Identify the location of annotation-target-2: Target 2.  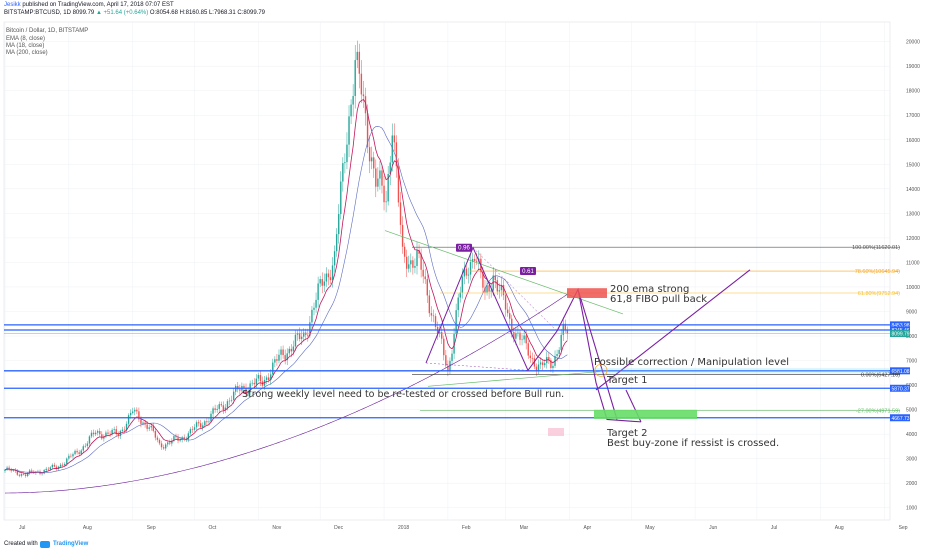
(627, 433).